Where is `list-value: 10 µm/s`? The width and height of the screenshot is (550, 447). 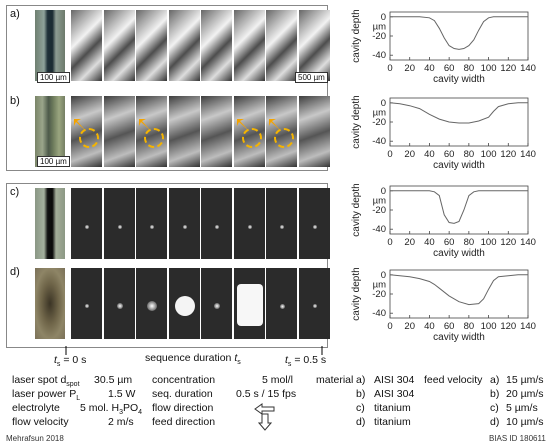 list-value: 10 µm/s is located at coordinates (525, 422).